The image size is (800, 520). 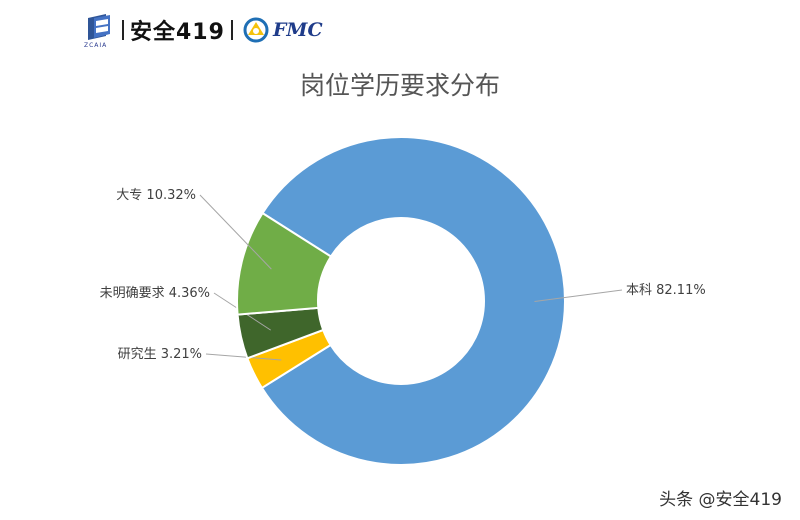 I want to click on logo-subtext: ZCAIA, so click(x=96, y=45).